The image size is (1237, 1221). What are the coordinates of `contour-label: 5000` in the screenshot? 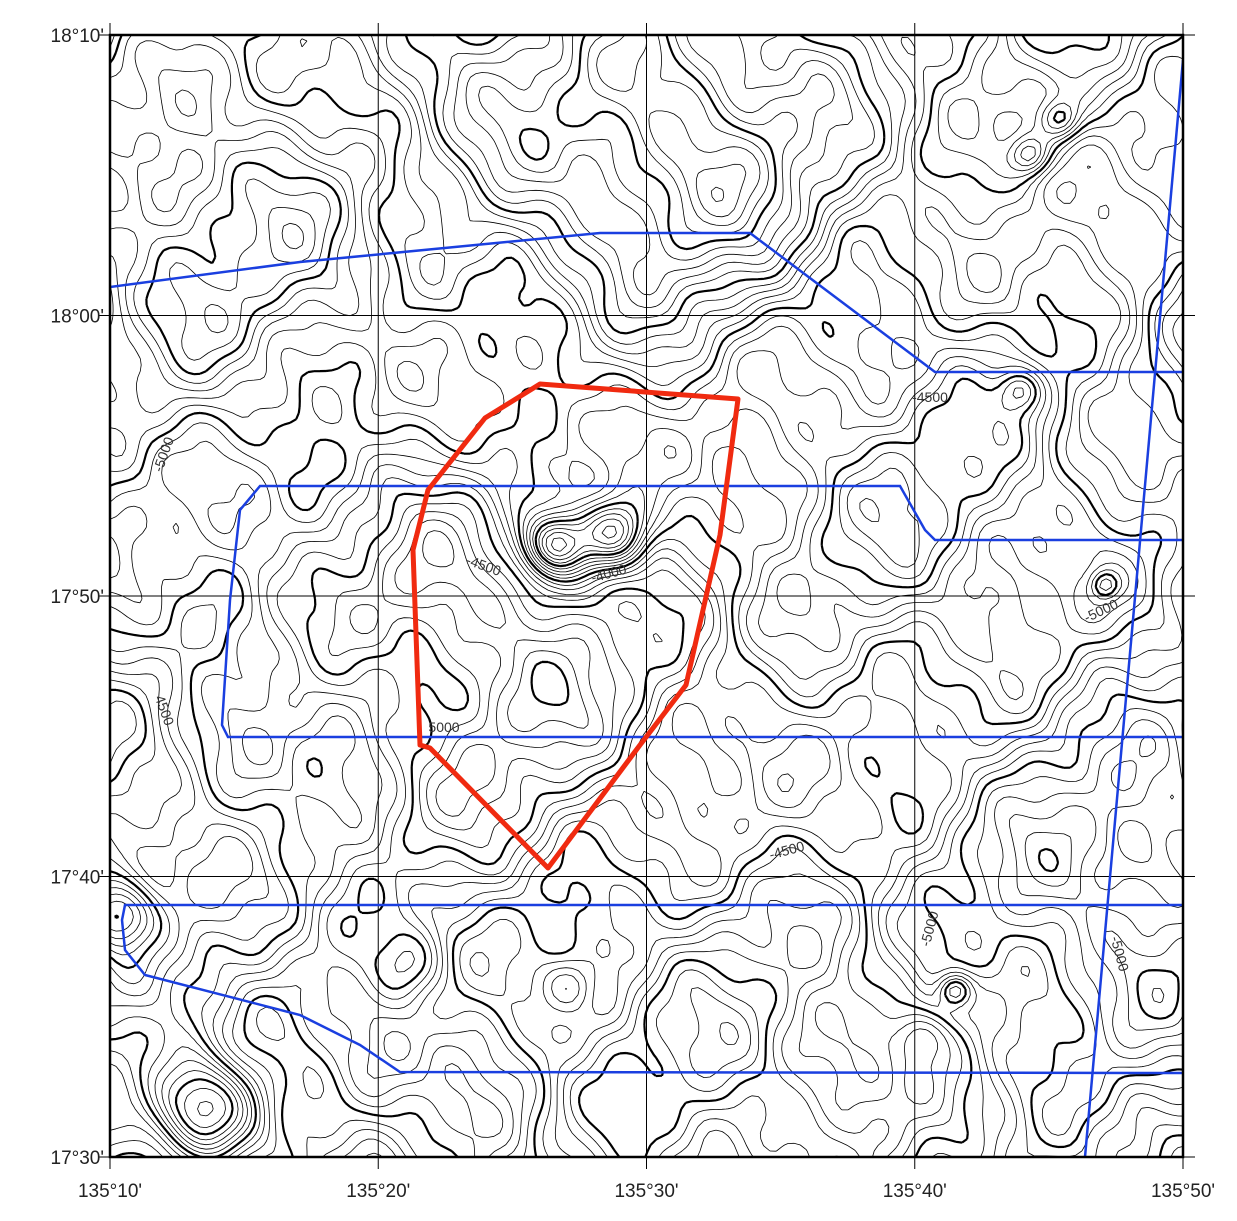 It's located at (443, 727).